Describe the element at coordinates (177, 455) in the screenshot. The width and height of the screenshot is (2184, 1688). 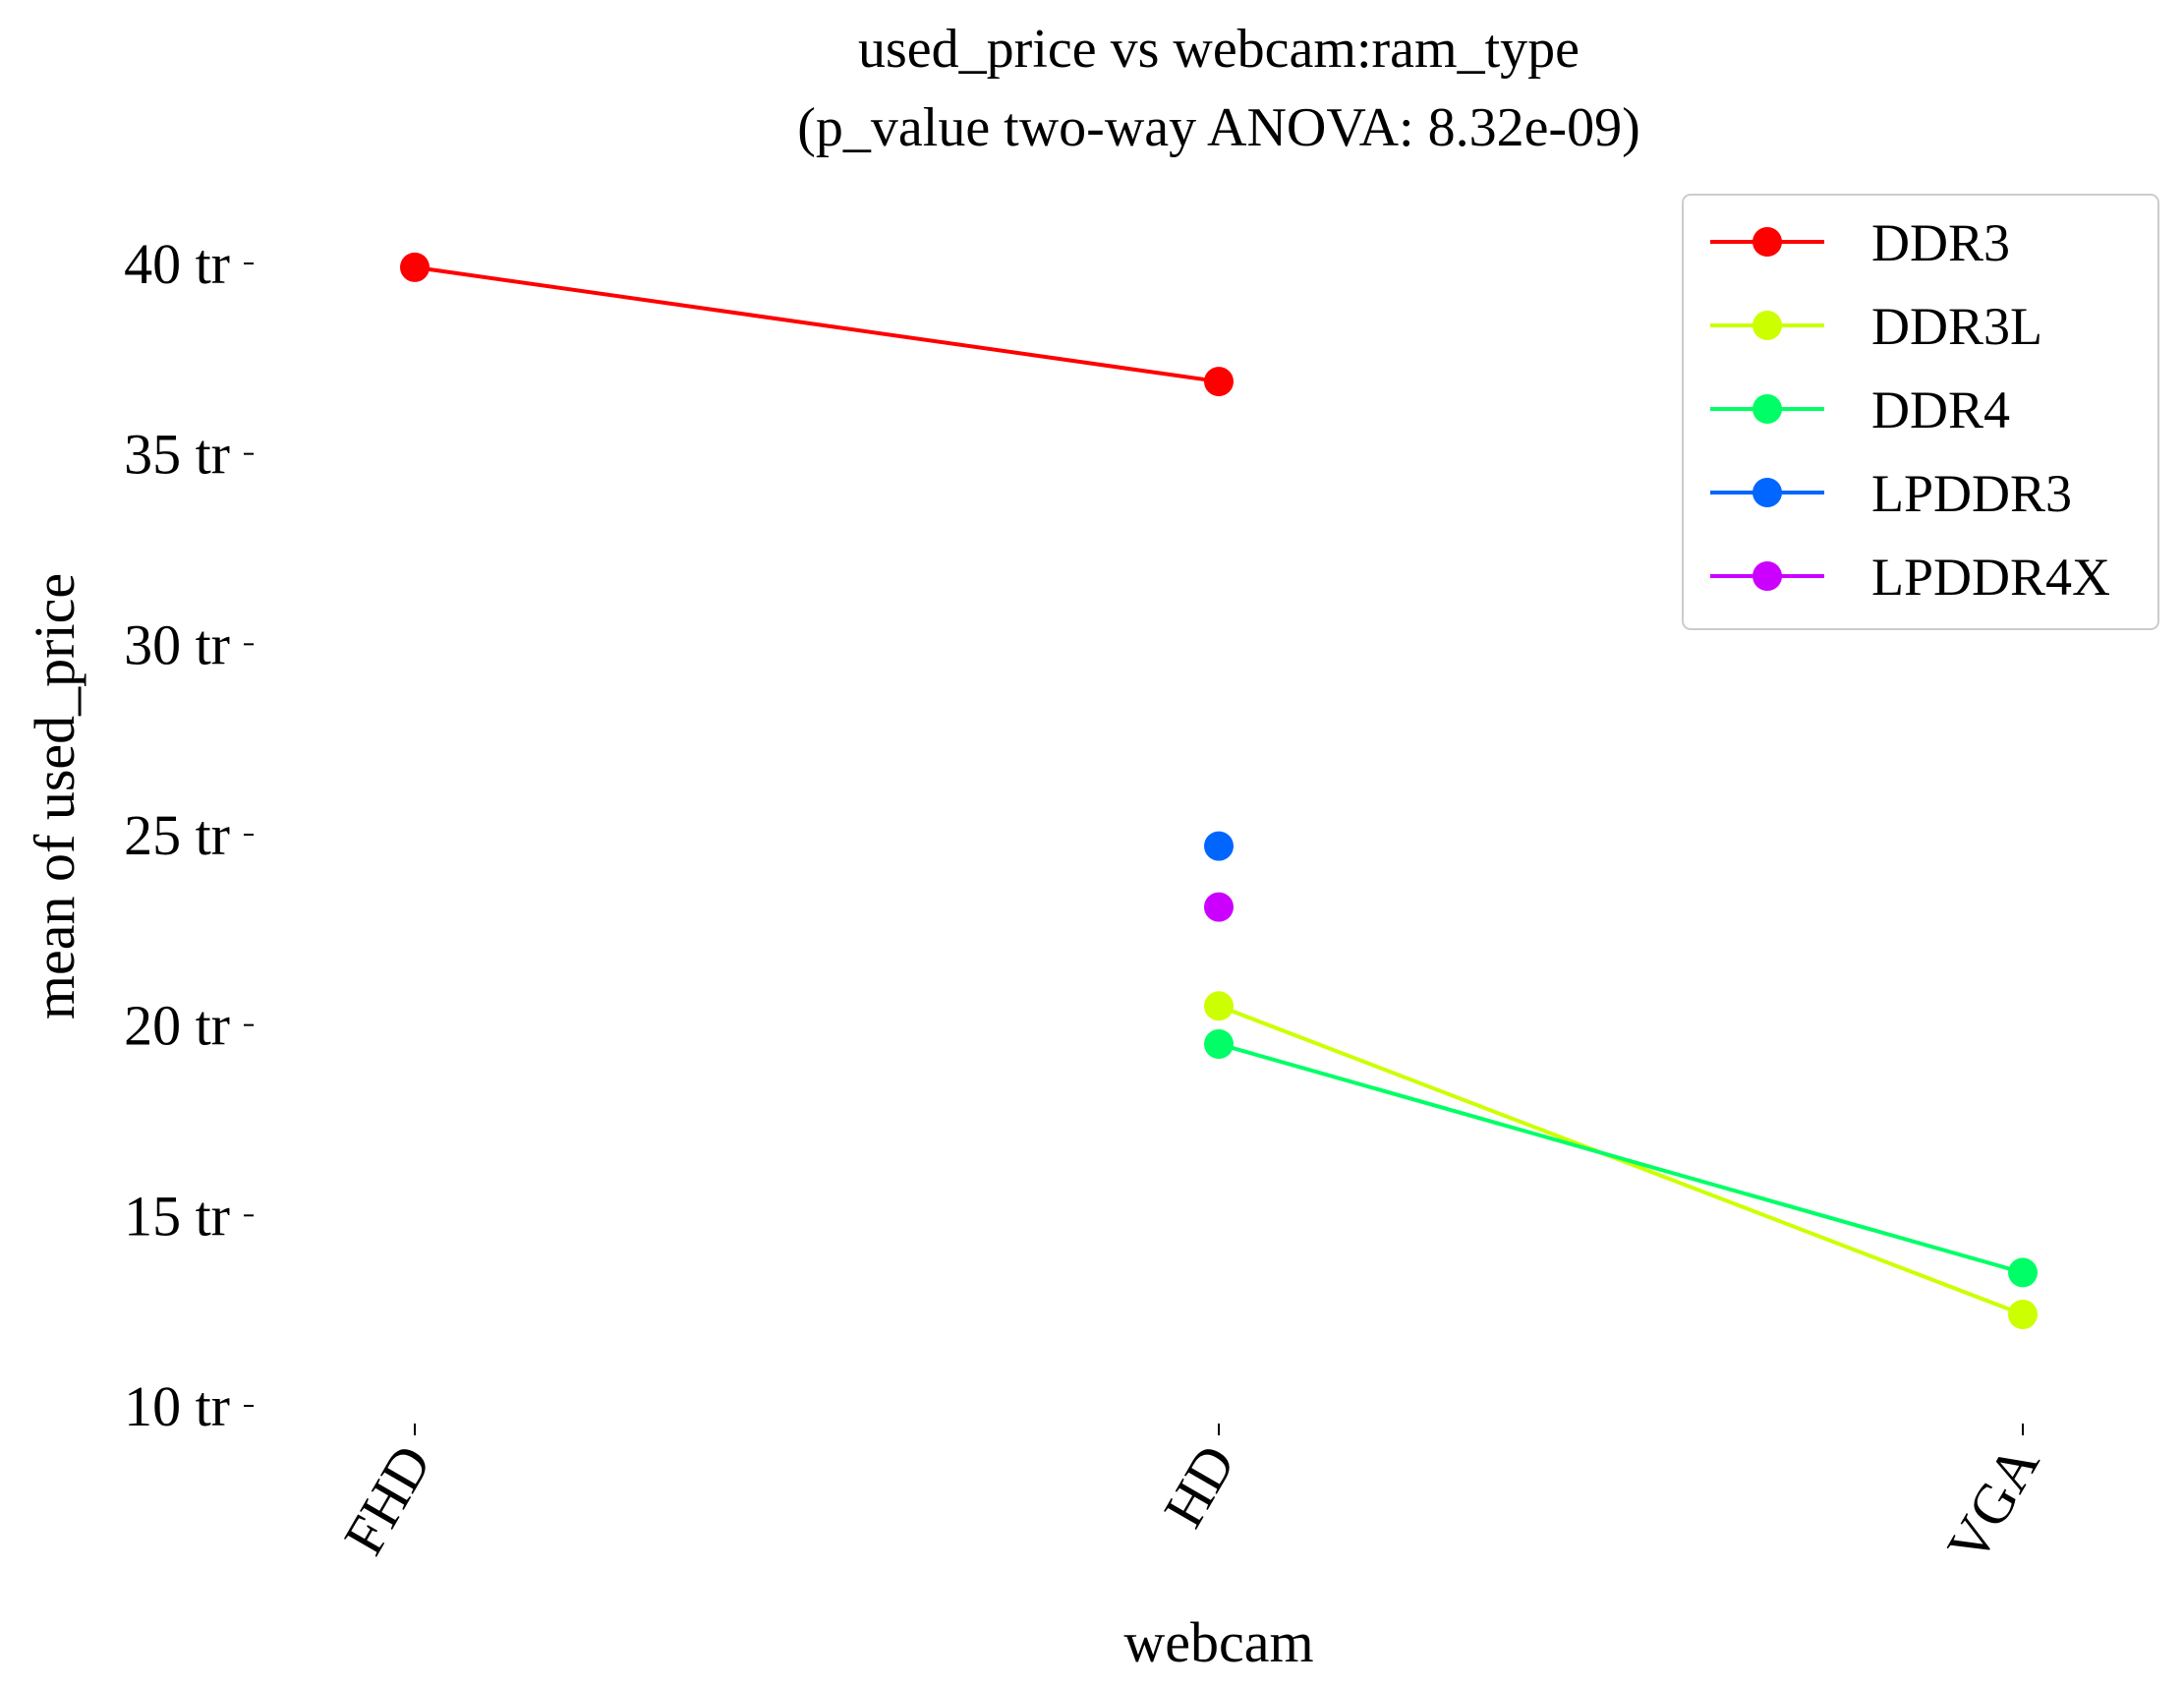
I see `y-tick-label: 35 tr` at that location.